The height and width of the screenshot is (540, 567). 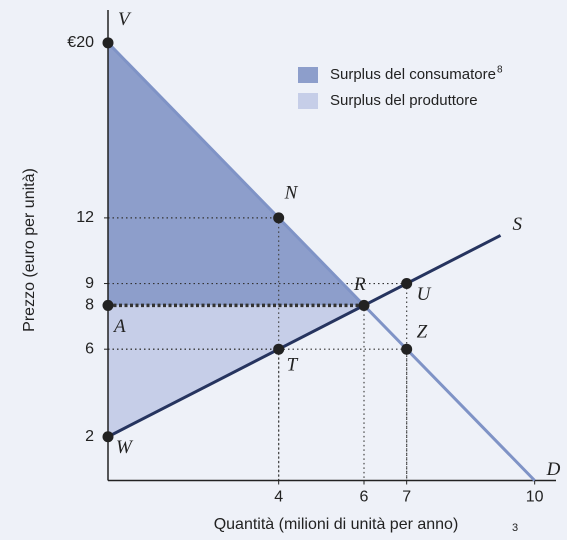 I want to click on y-tick-label: 12, so click(x=85, y=217).